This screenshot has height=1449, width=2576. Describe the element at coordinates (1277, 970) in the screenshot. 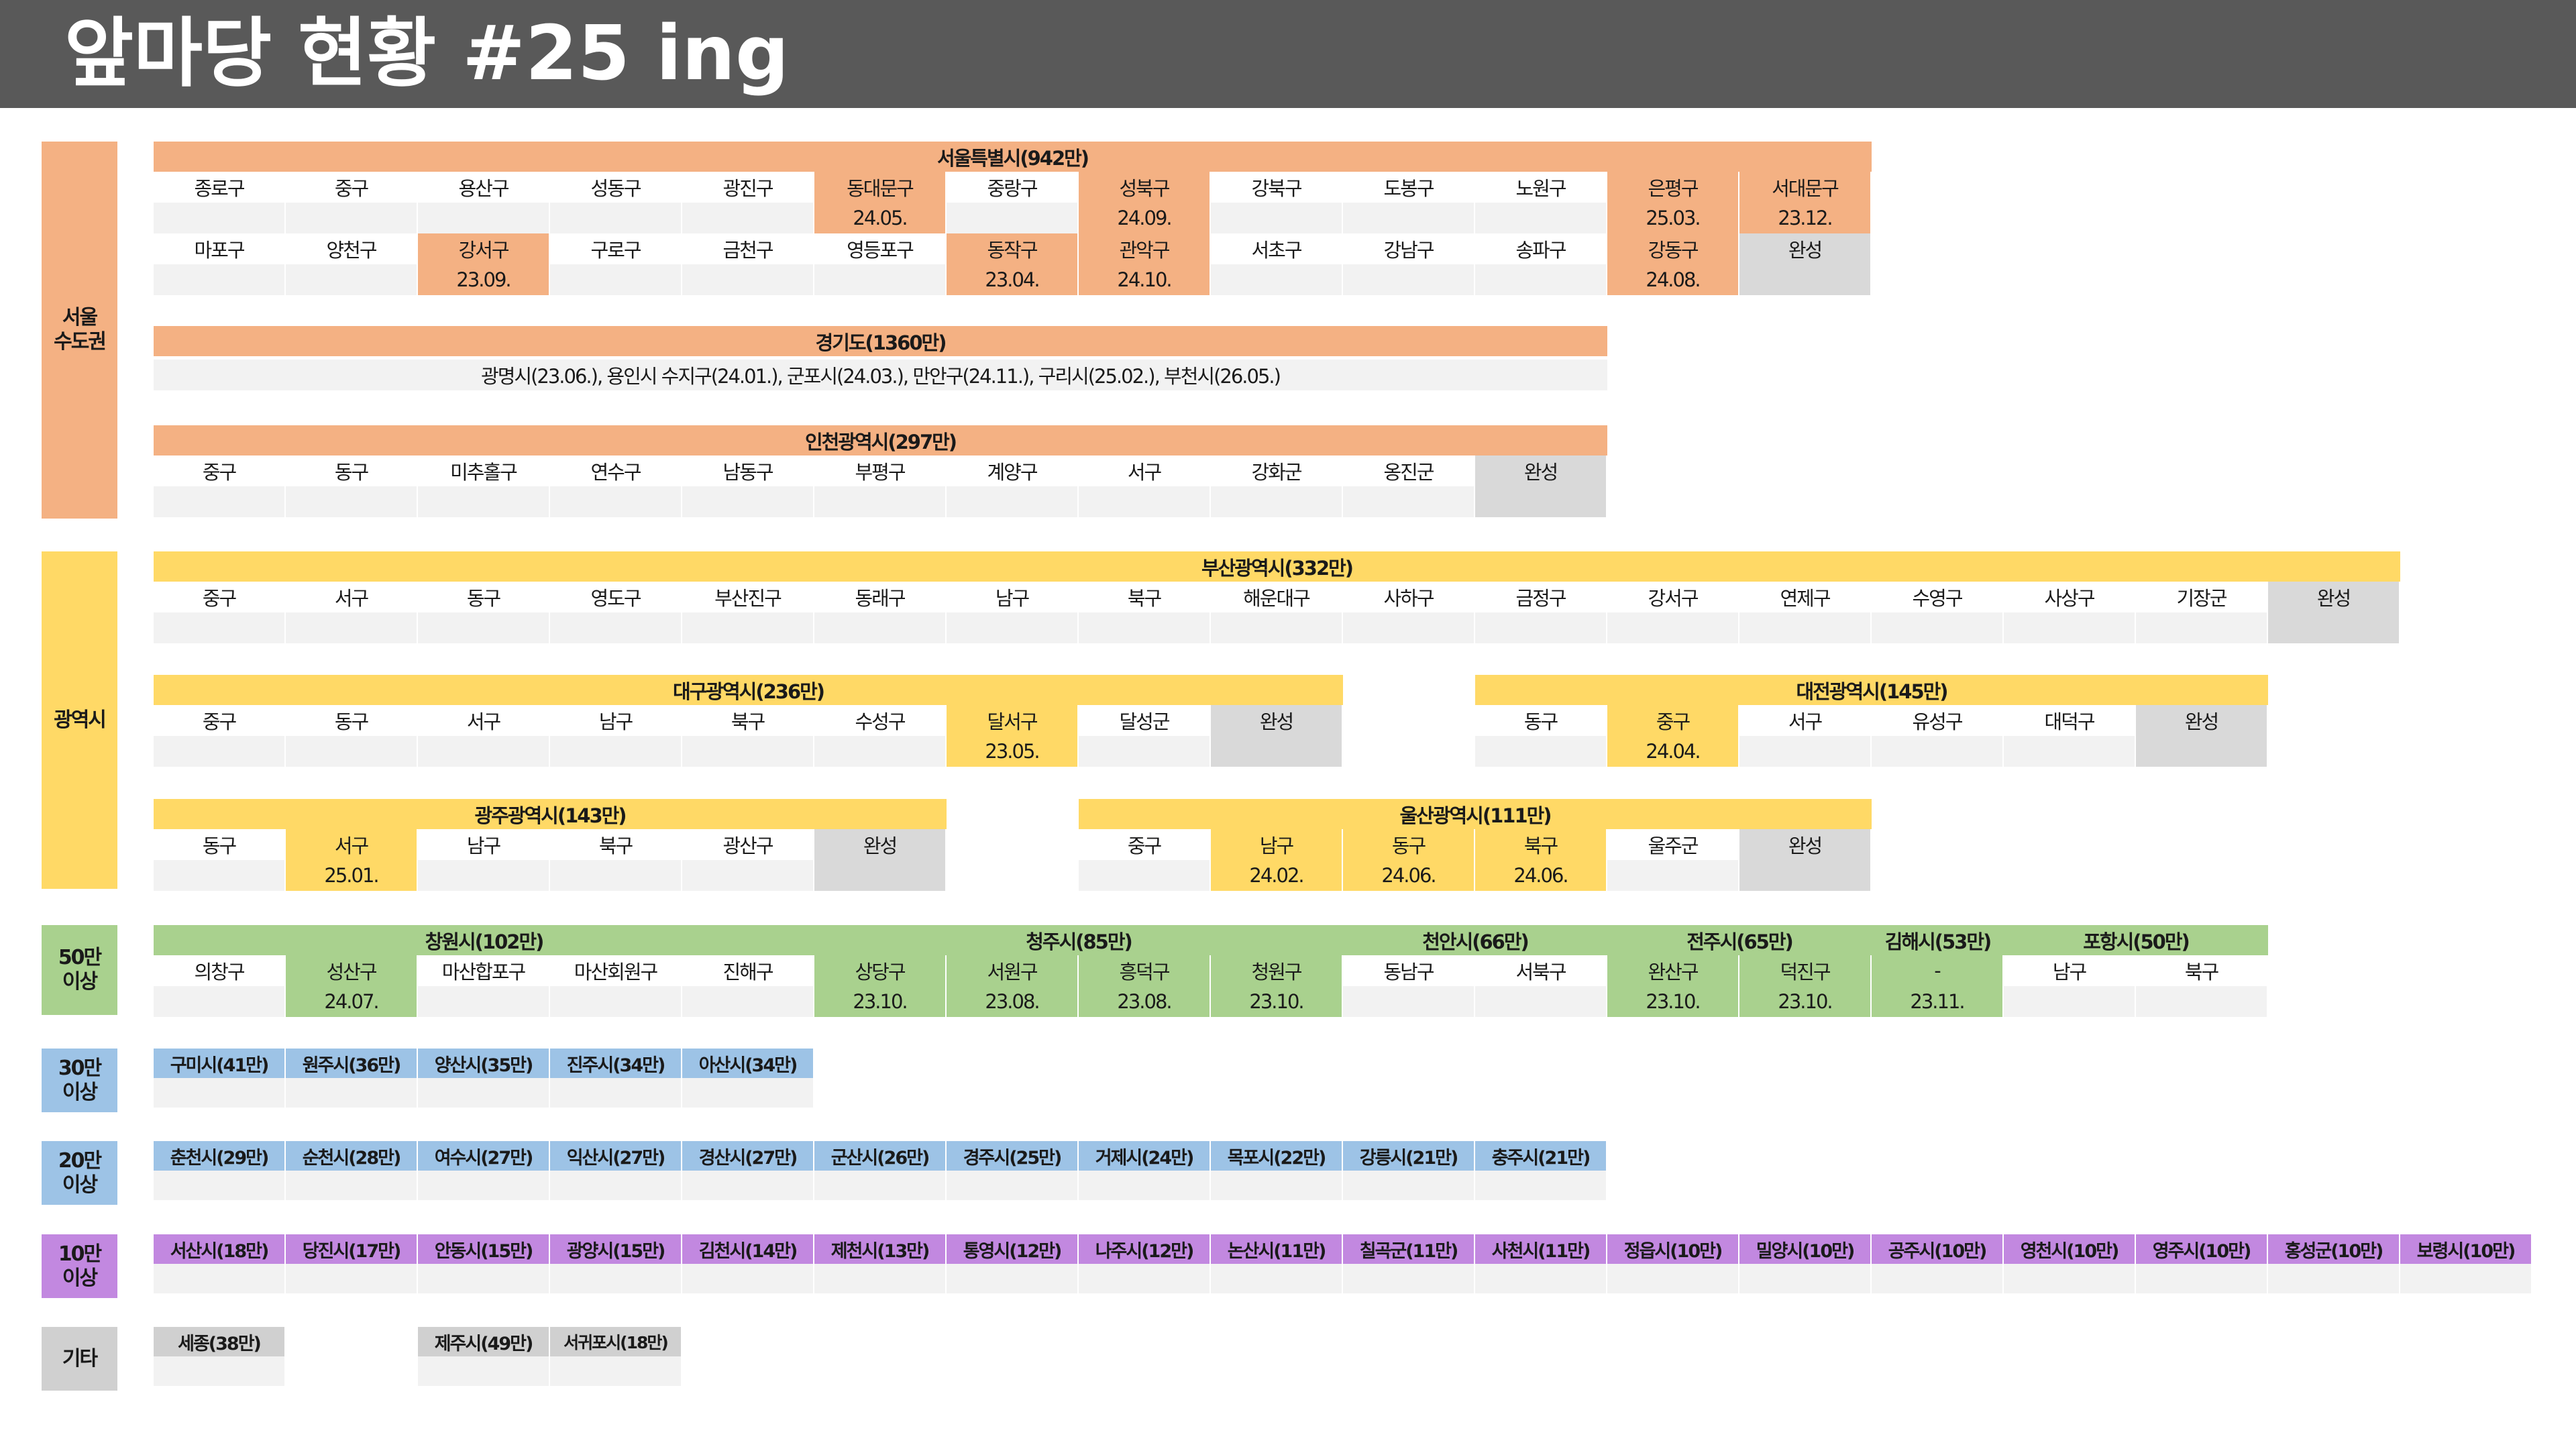

I see `district-name: 청원구` at that location.